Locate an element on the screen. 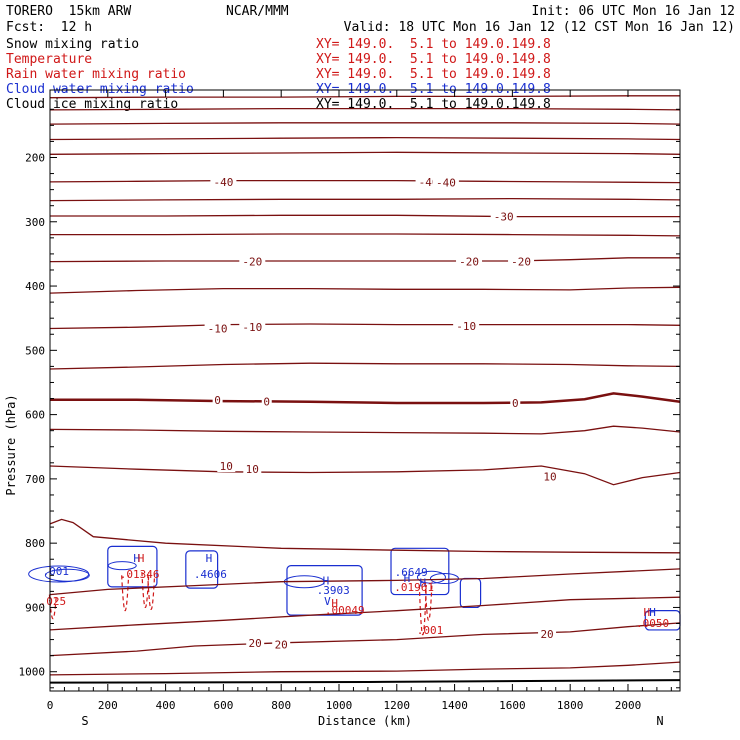  y-tick-label: 400 is located at coordinates (35, 286).